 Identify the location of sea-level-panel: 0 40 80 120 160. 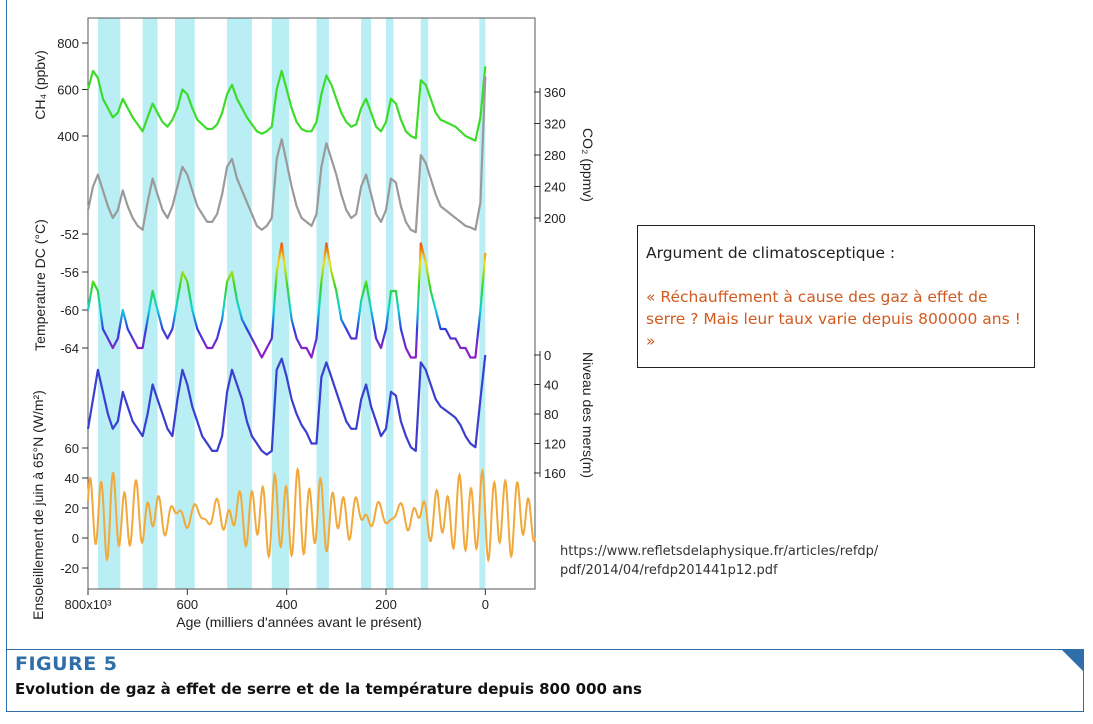
(326, 414).